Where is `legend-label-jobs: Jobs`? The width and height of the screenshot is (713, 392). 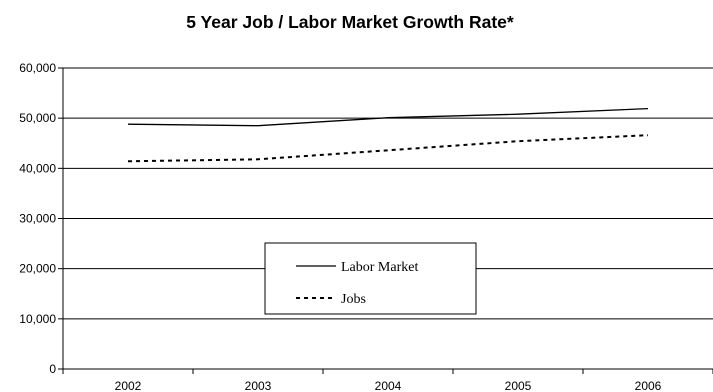
legend-label-jobs: Jobs is located at coordinates (353, 299).